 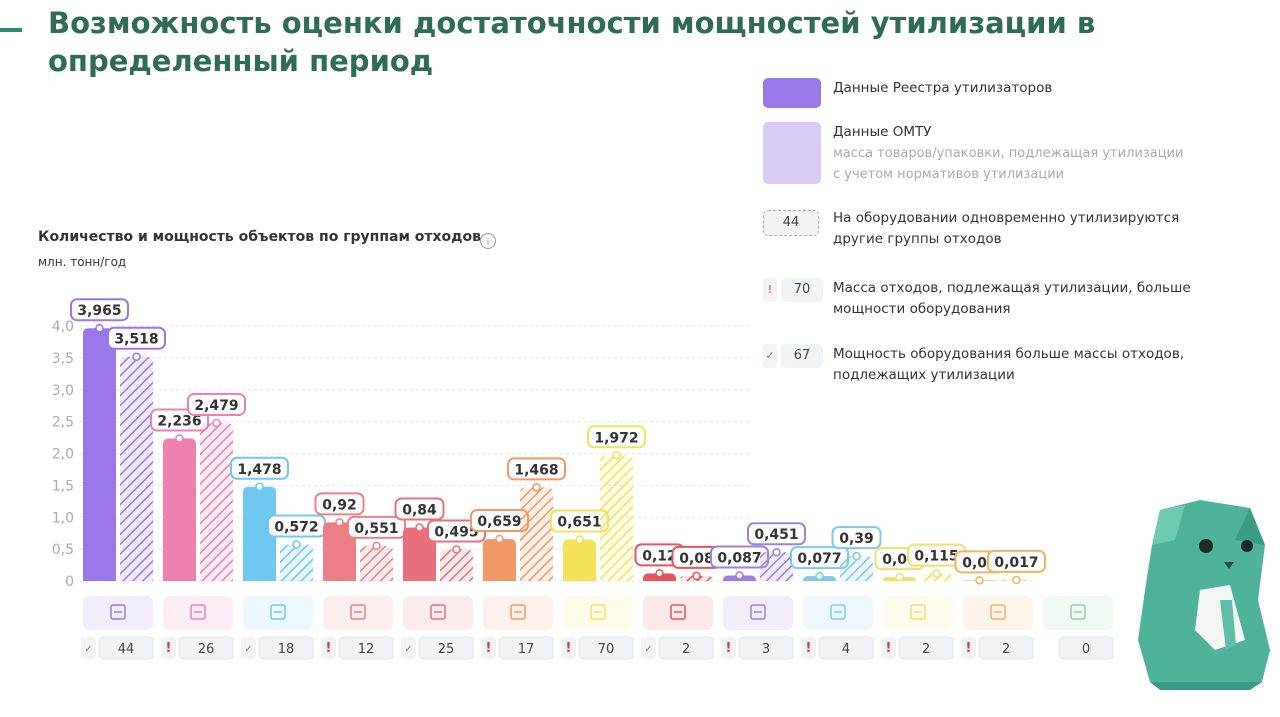 What do you see at coordinates (63, 423) in the screenshot?
I see `y-tick-label: 2,5` at bounding box center [63, 423].